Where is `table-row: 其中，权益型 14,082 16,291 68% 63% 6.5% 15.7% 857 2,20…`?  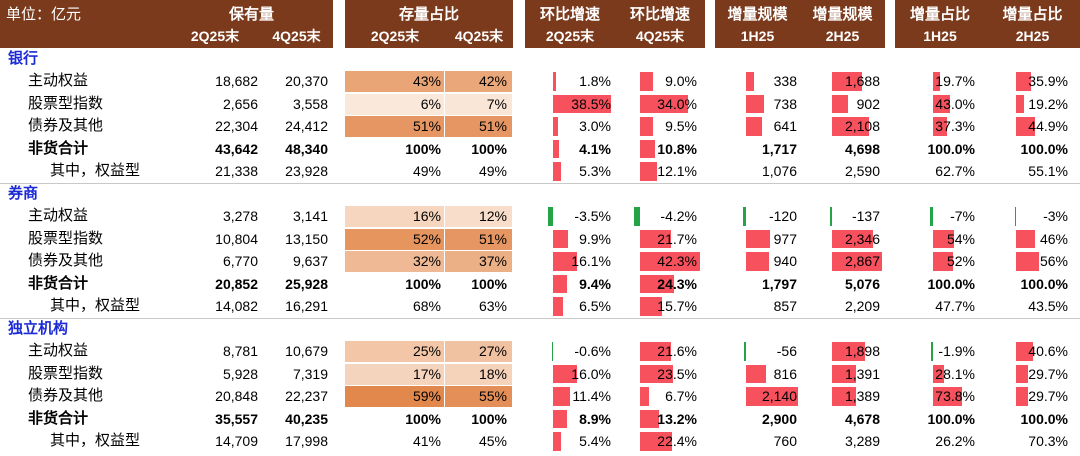 table-row: 其中，权益型 14,082 16,291 68% 63% 6.5% 15.7% 857 2,20… is located at coordinates (540, 306).